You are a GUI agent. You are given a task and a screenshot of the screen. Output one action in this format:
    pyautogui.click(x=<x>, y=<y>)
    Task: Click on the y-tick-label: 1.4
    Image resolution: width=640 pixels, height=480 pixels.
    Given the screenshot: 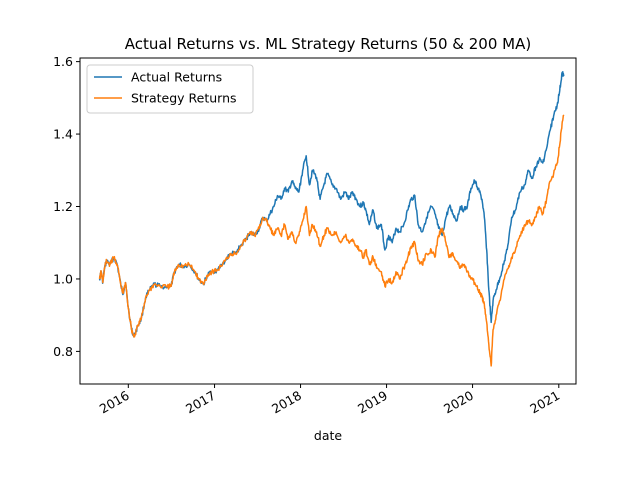 What is the action you would take?
    pyautogui.click(x=63, y=134)
    